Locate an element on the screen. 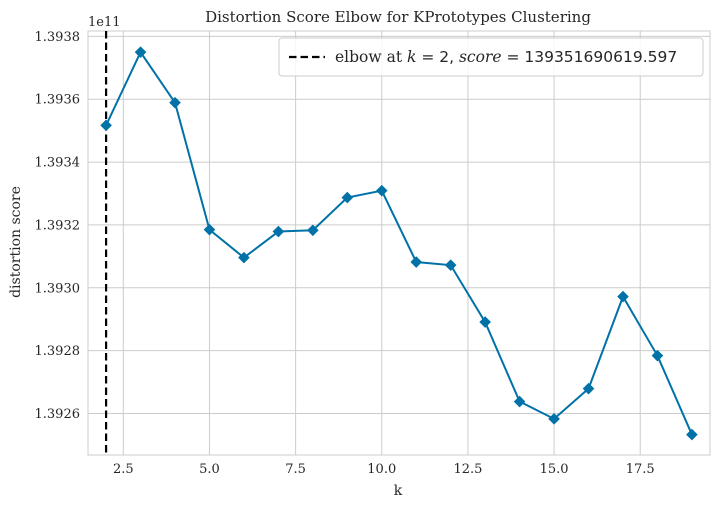 This screenshot has width=717, height=508. x-axis-ticks: 2.5 5.0 7.5 10.0 12.5 15.0 17.5 is located at coordinates (384, 469).